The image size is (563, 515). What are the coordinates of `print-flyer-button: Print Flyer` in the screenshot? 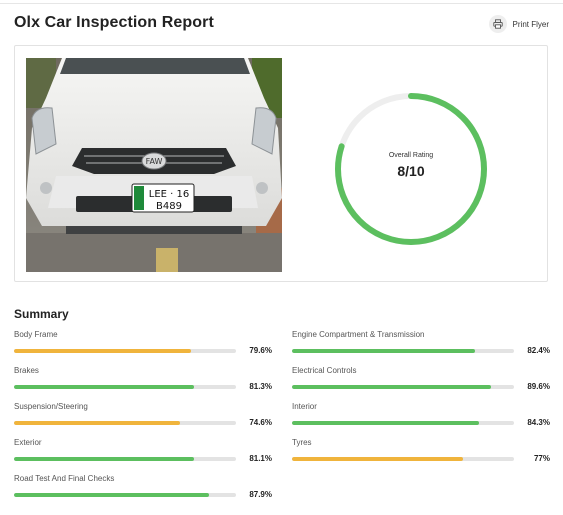 It's located at (518, 24).